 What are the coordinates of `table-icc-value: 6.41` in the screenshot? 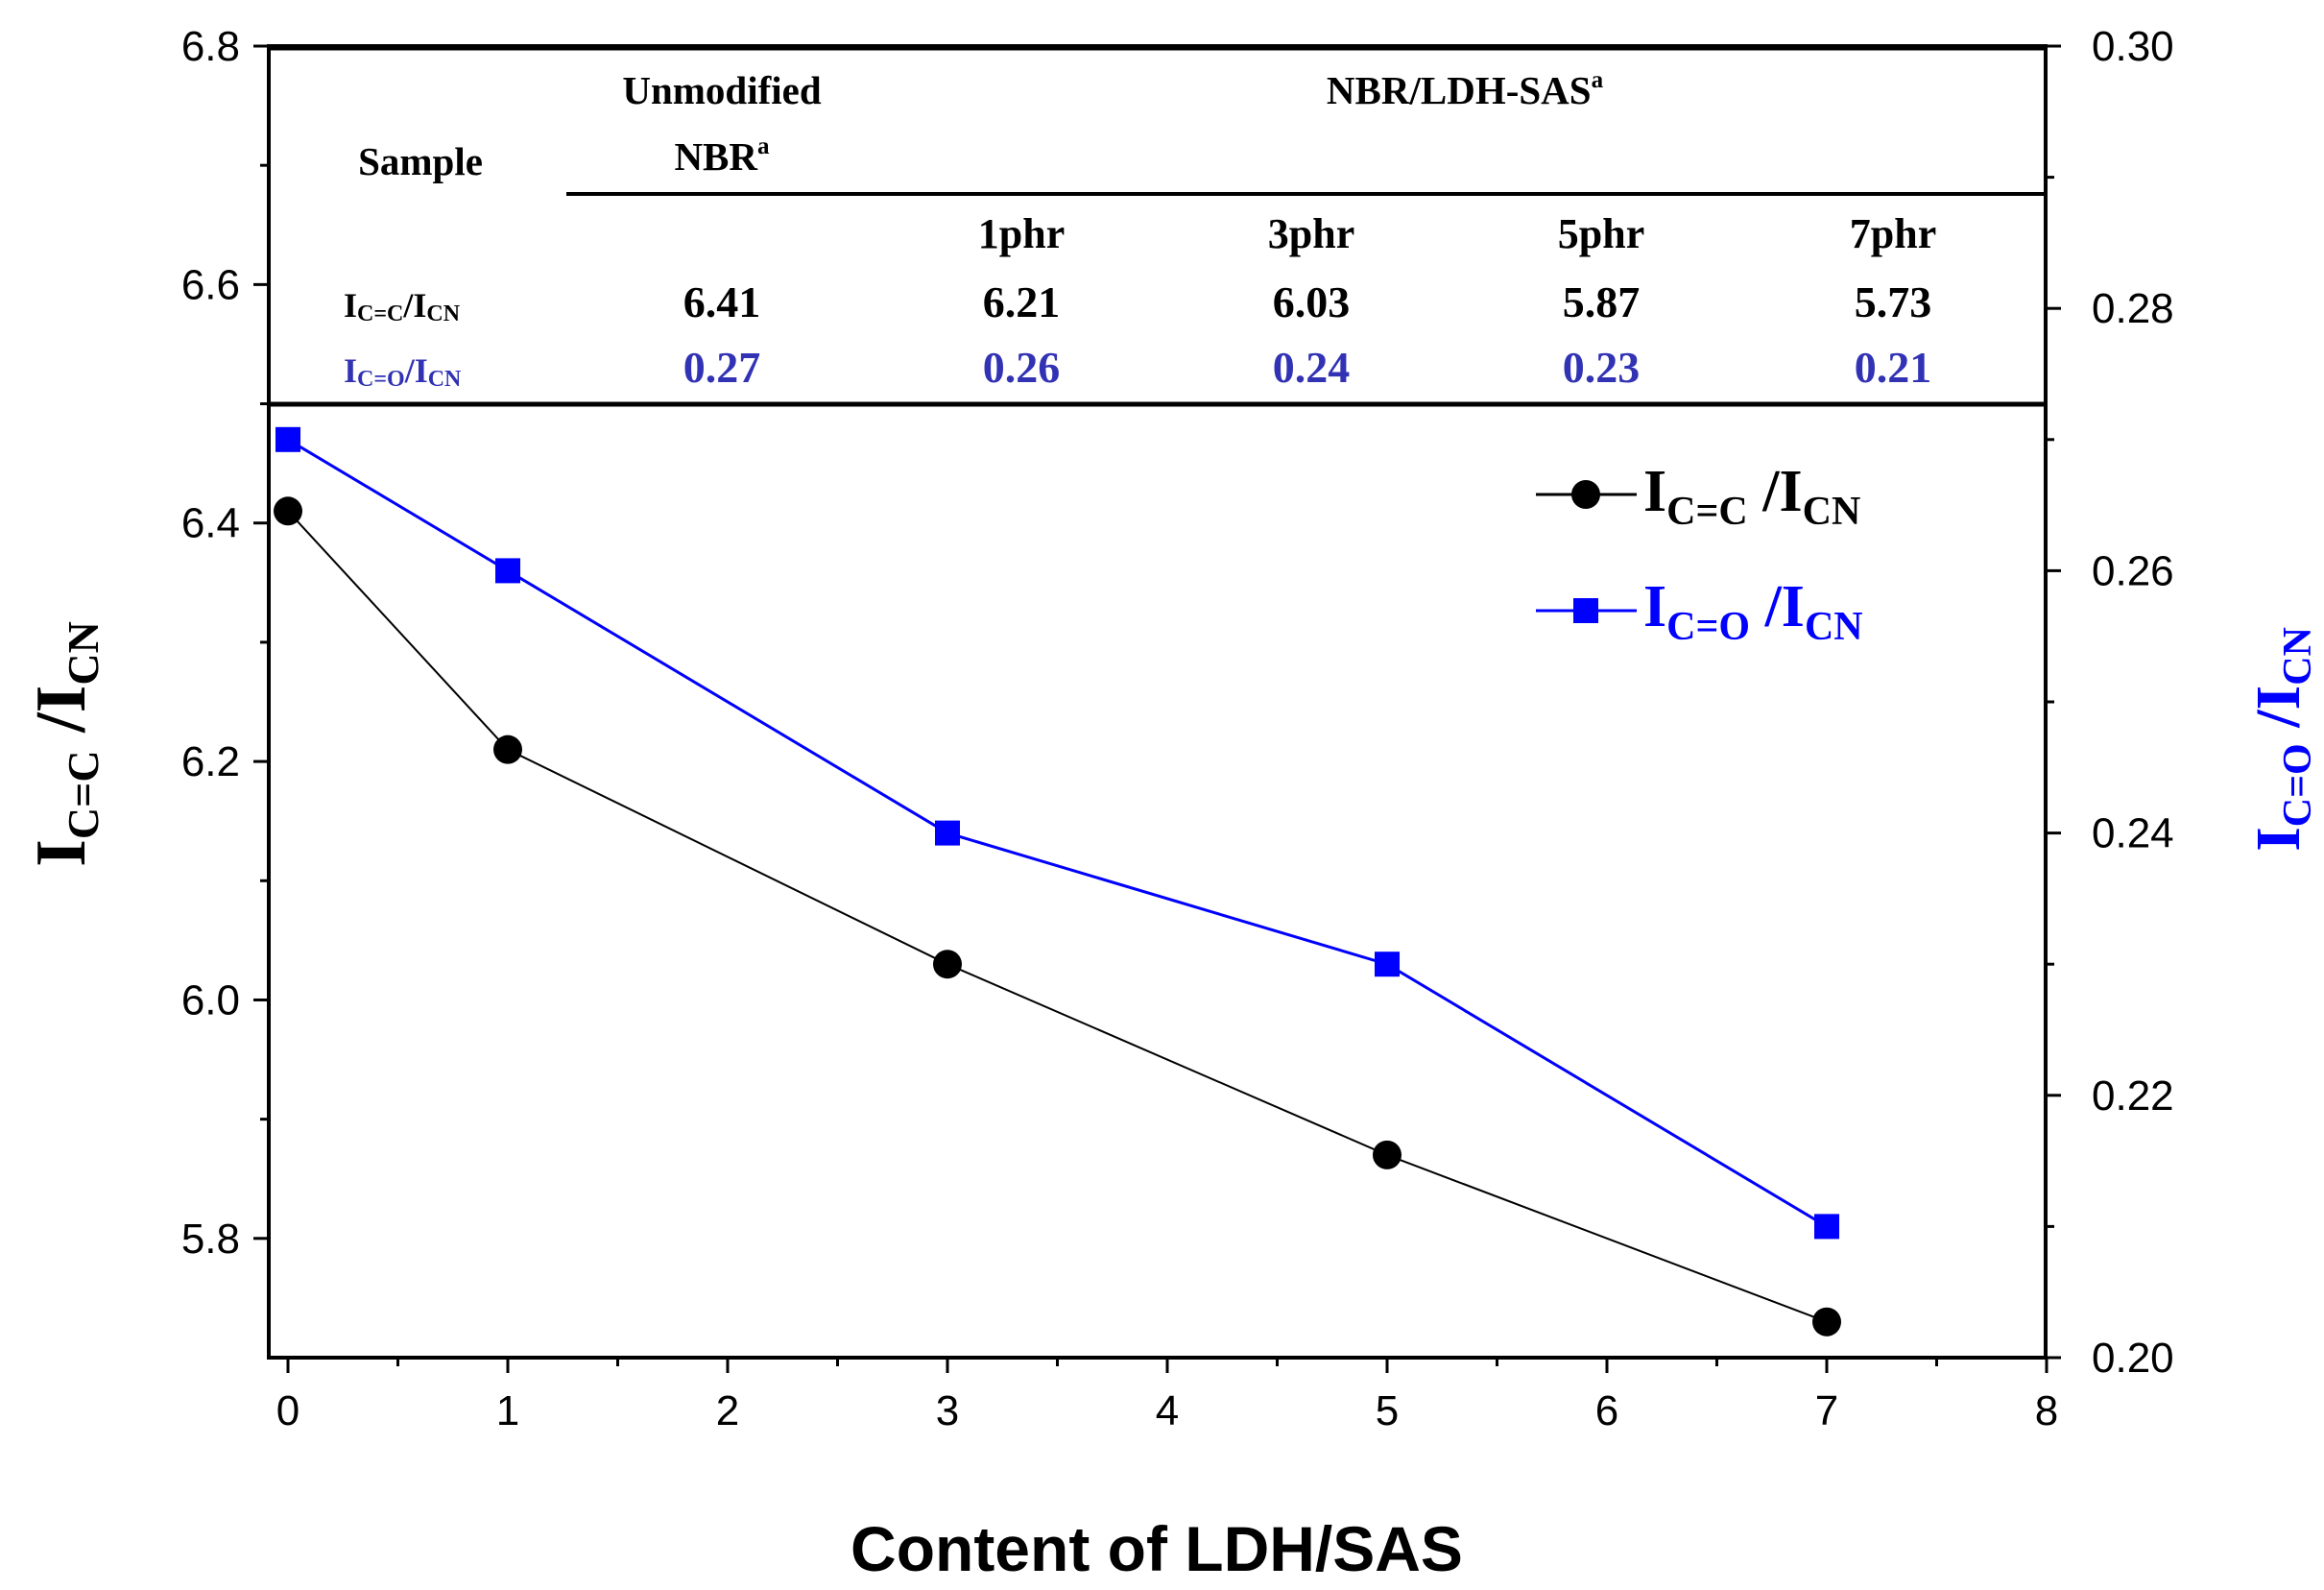 It's located at (722, 301).